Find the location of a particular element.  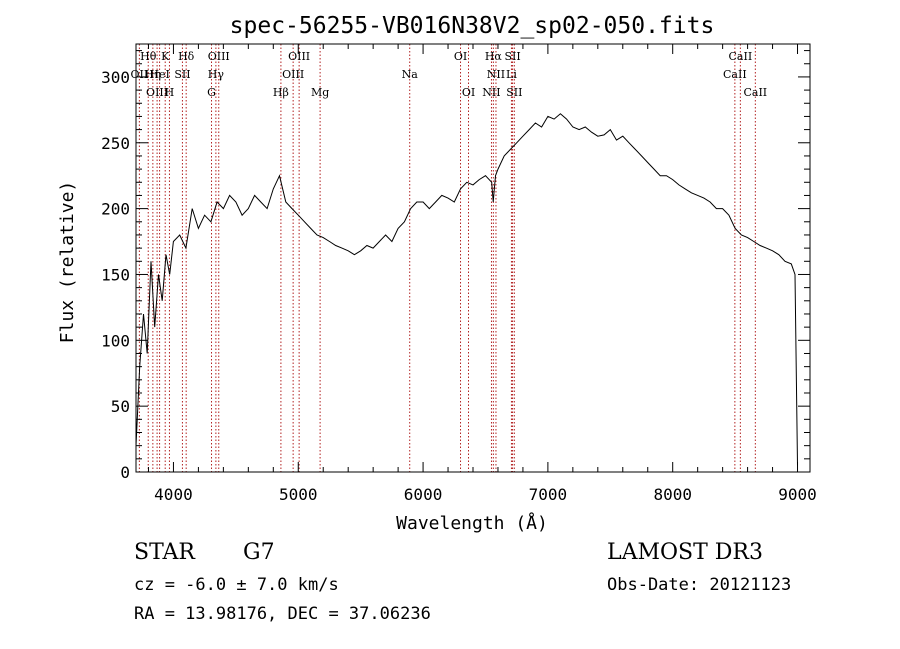

y-tick-label: 100 is located at coordinates (115, 340).